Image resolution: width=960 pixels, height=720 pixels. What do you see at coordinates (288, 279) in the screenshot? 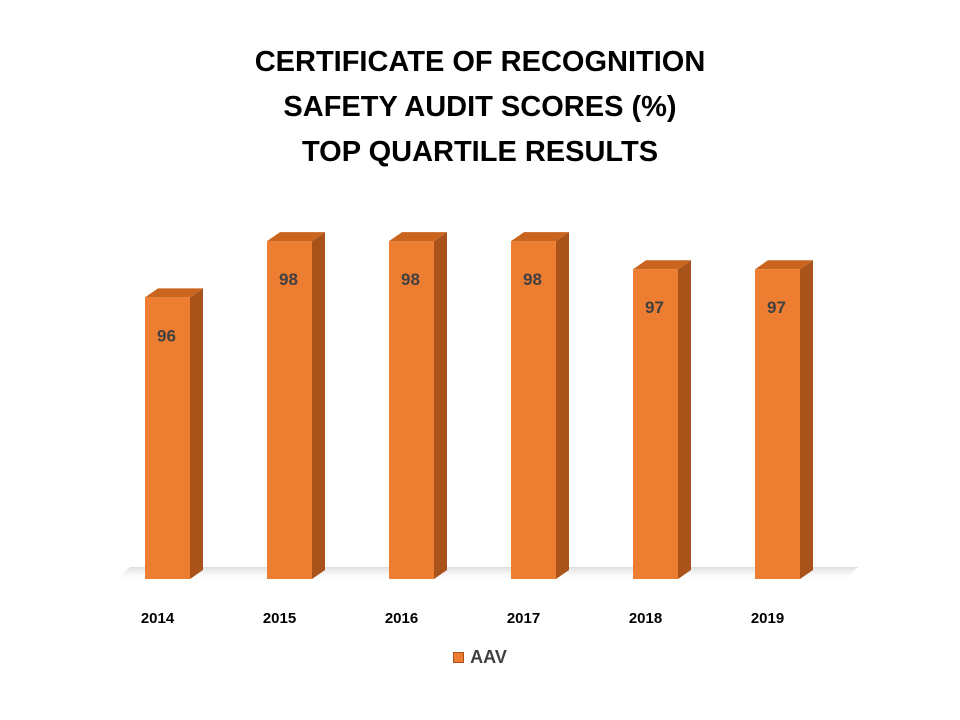
I see `data-label-2015: 98` at bounding box center [288, 279].